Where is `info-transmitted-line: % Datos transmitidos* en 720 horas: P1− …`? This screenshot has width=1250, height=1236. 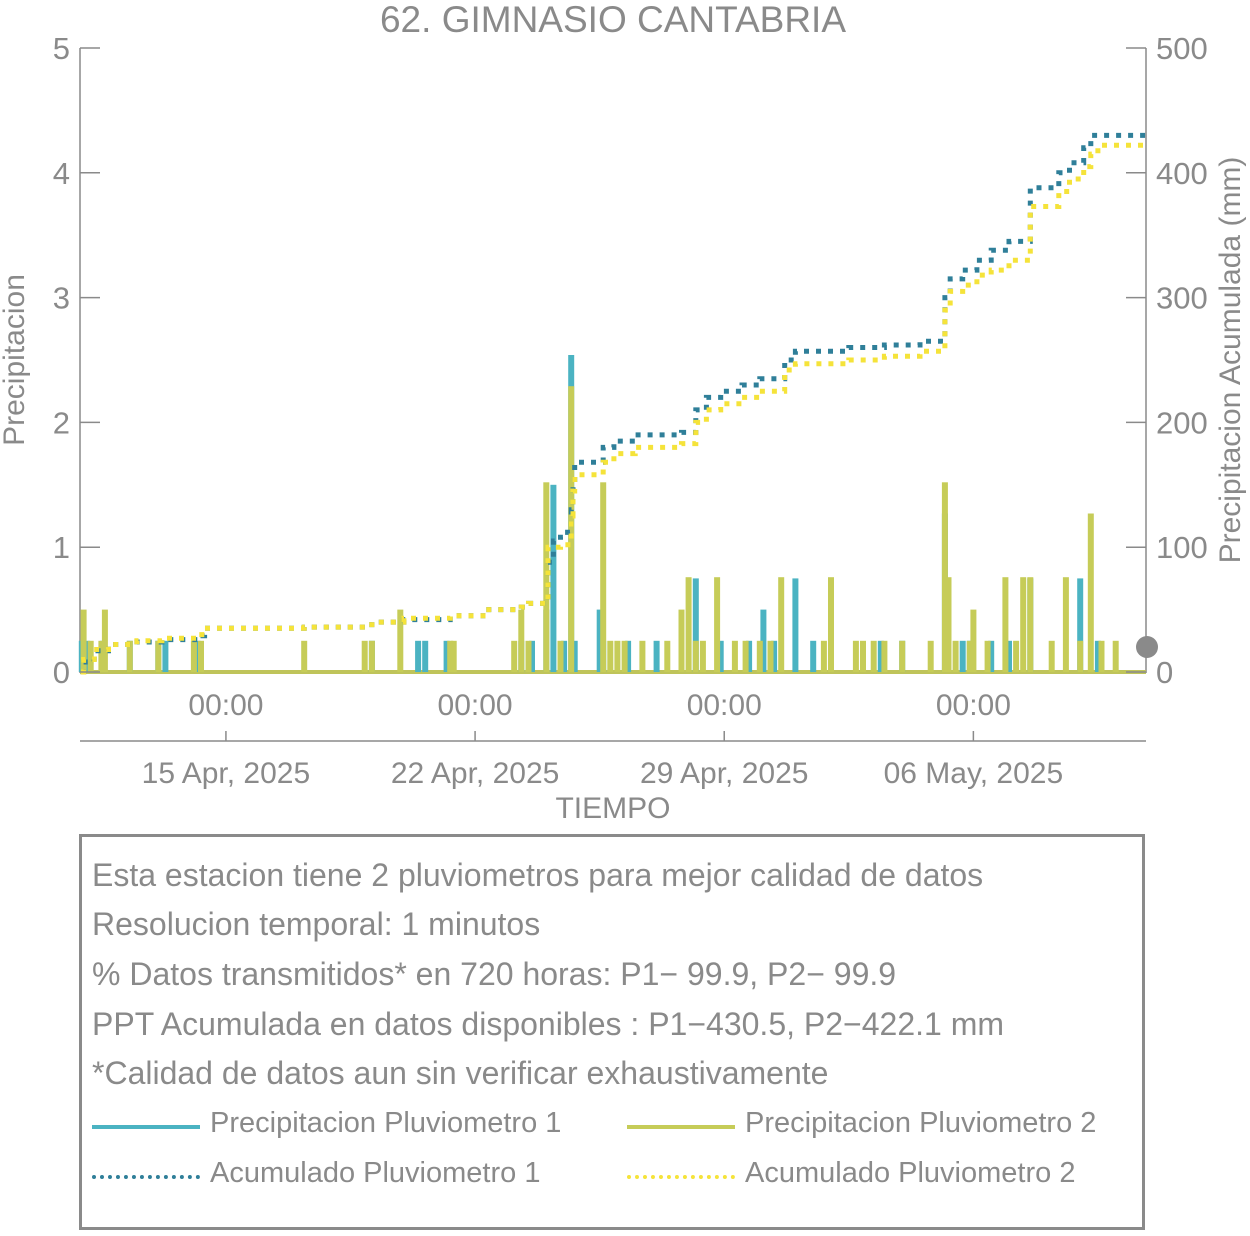 info-transmitted-line: % Datos transmitidos* en 720 horas: P1− … is located at coordinates (494, 974).